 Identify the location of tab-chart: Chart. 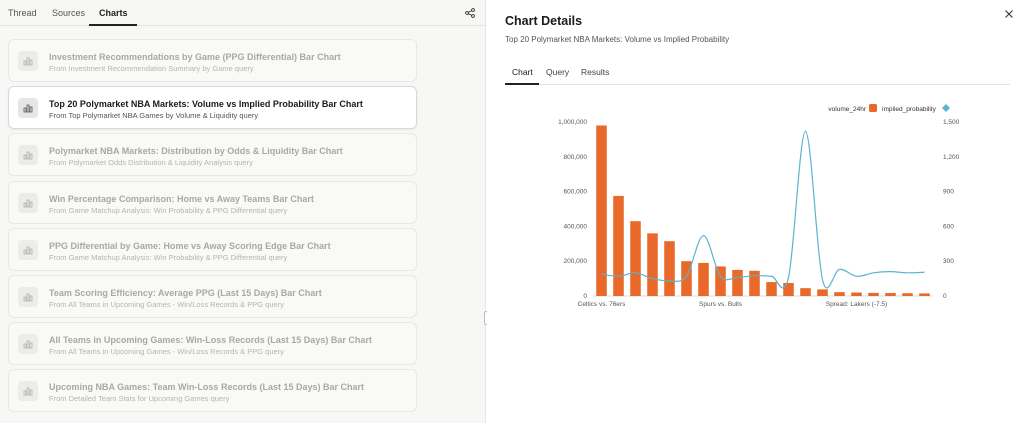
(522, 72).